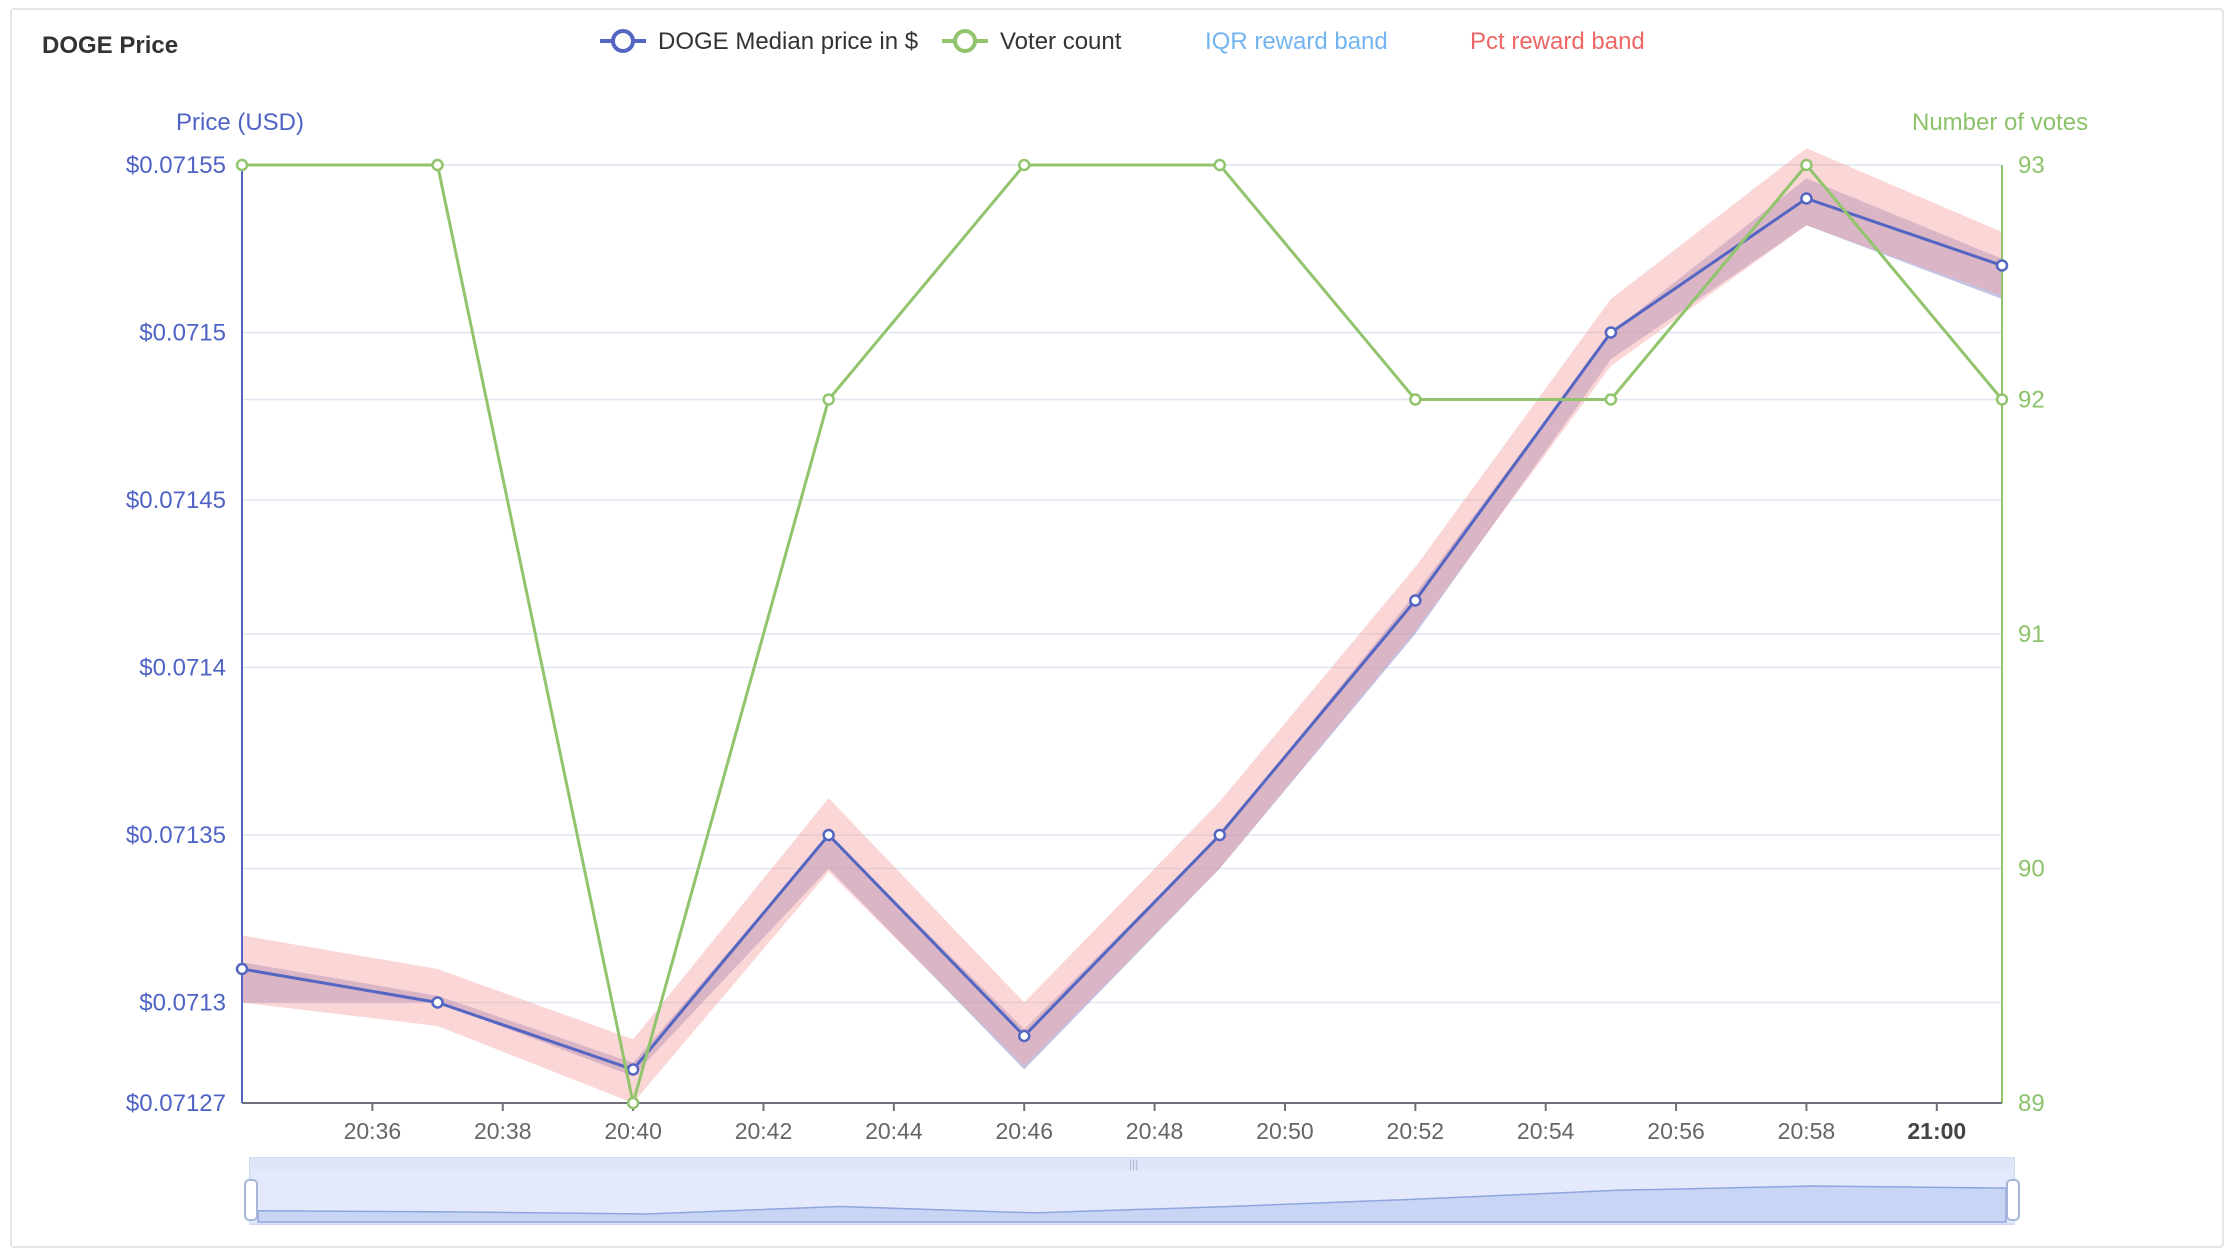 This screenshot has height=1256, width=2236. What do you see at coordinates (1024, 1131) in the screenshot?
I see `x-tick-label: 20:46` at bounding box center [1024, 1131].